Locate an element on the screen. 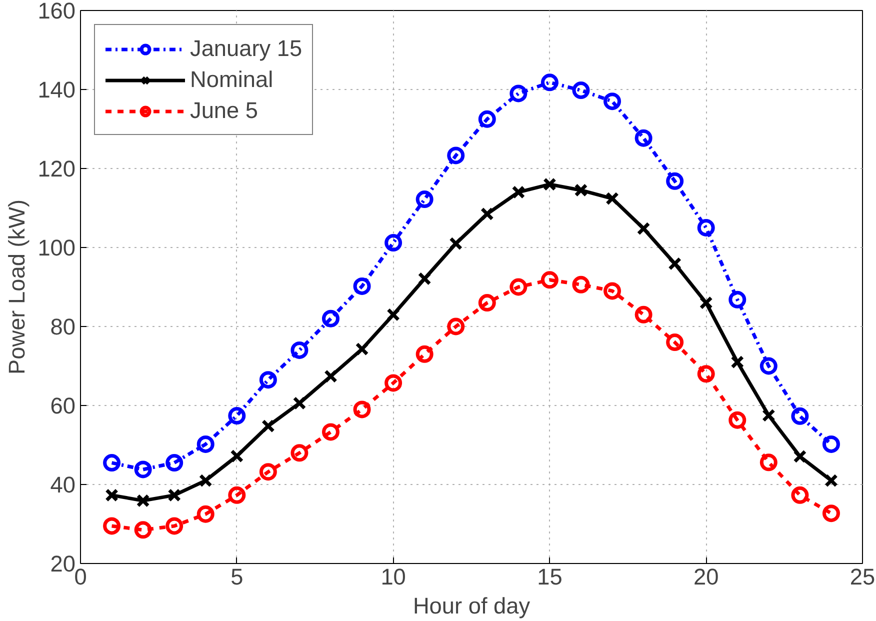  y-tick-label: 100 is located at coordinates (57, 247).